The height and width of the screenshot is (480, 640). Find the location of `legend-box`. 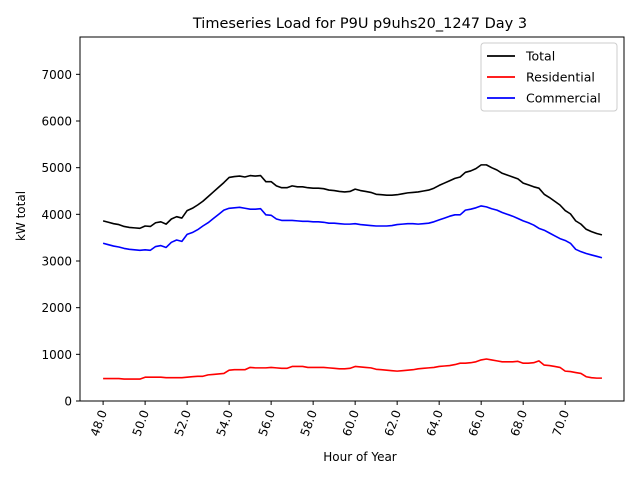

legend-box is located at coordinates (549, 77).